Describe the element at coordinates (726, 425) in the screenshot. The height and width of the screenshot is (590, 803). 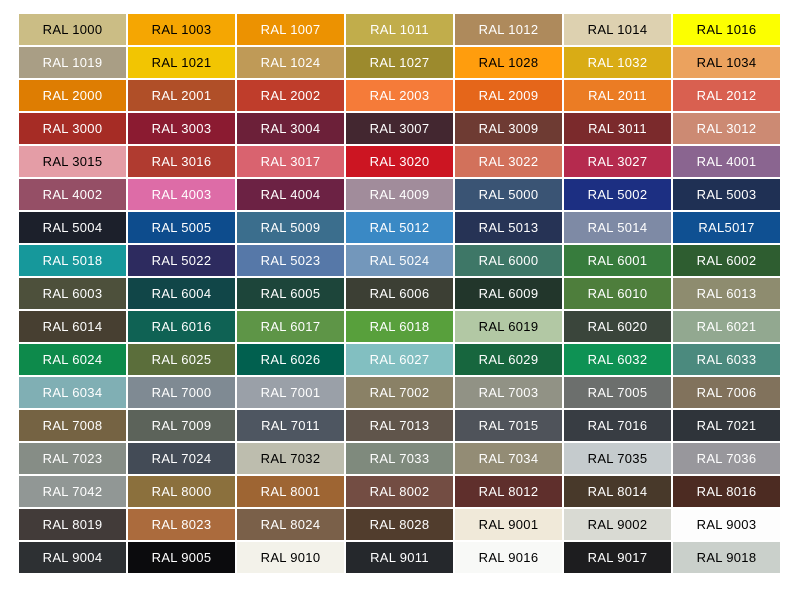
I see `color-swatch: RAL 7021` at that location.